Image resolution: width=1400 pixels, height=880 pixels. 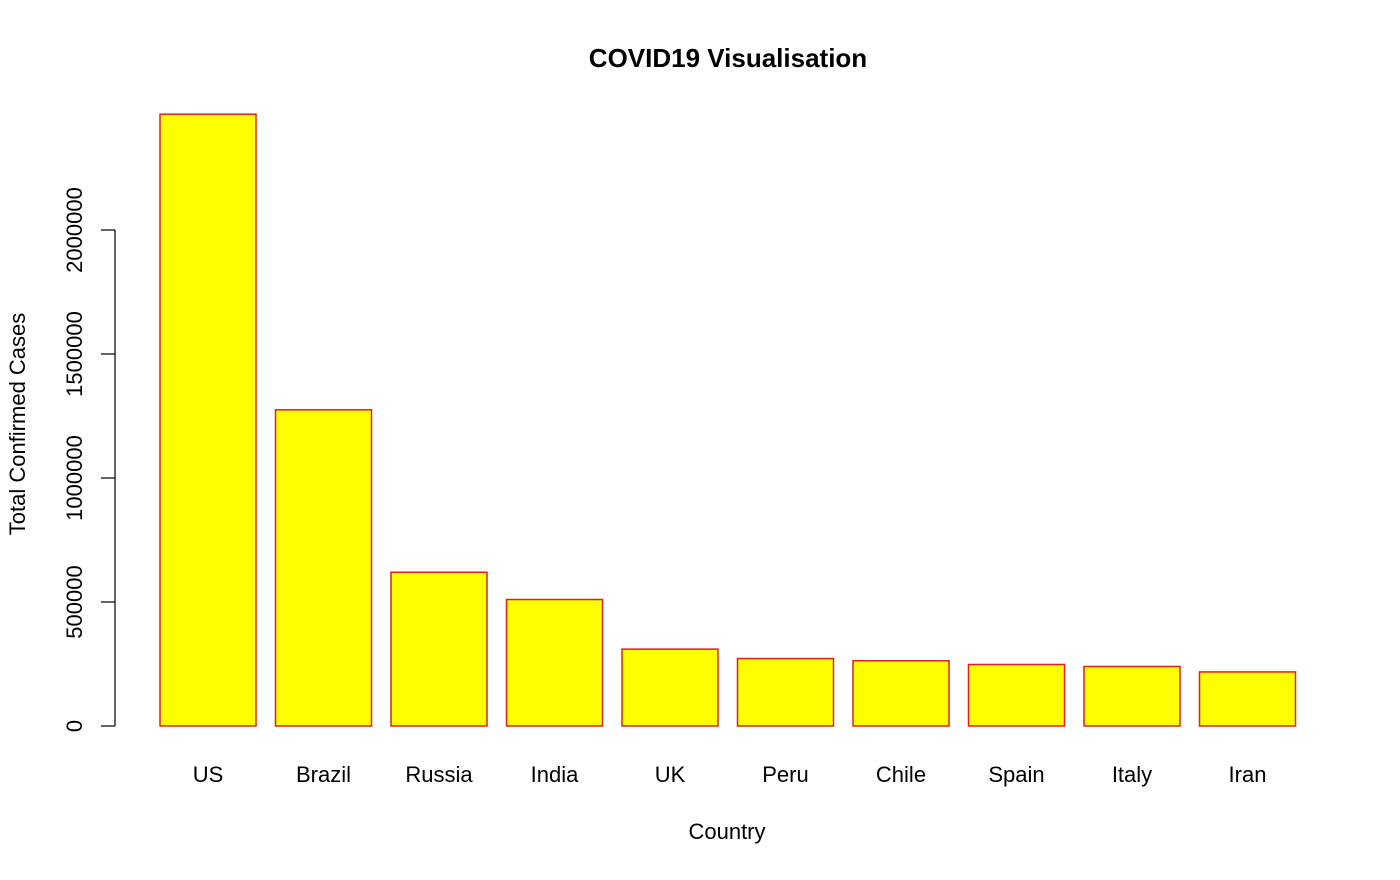 What do you see at coordinates (785, 692) in the screenshot?
I see `bar-peru` at bounding box center [785, 692].